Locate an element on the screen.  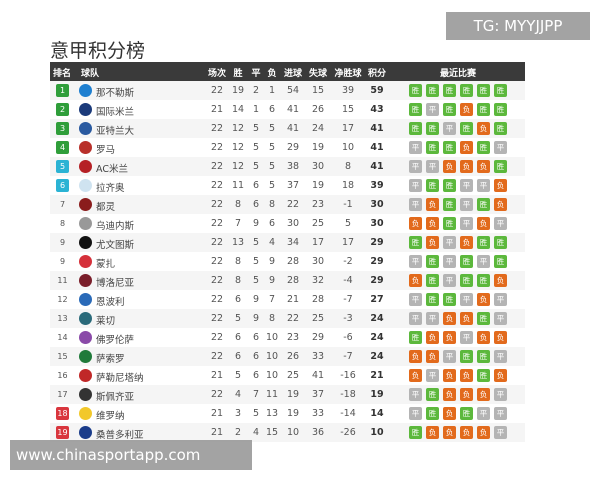
cell-draws: 7 is located at coordinates (256, 394).